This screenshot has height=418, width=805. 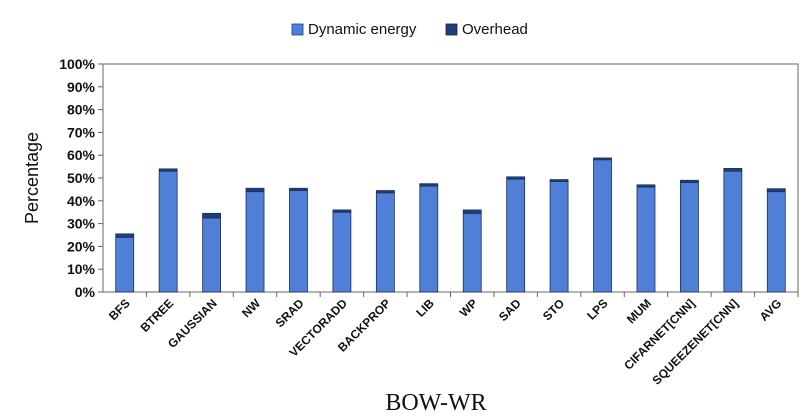 What do you see at coordinates (81, 224) in the screenshot?
I see `y-tick-label: 30%` at bounding box center [81, 224].